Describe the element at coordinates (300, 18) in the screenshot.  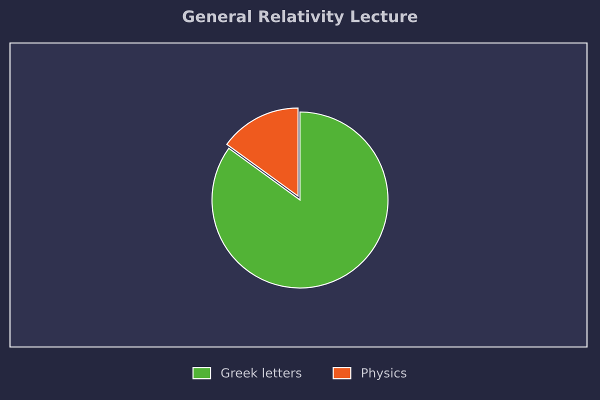
I see `chart-title: General Relativity Lecture` at that location.